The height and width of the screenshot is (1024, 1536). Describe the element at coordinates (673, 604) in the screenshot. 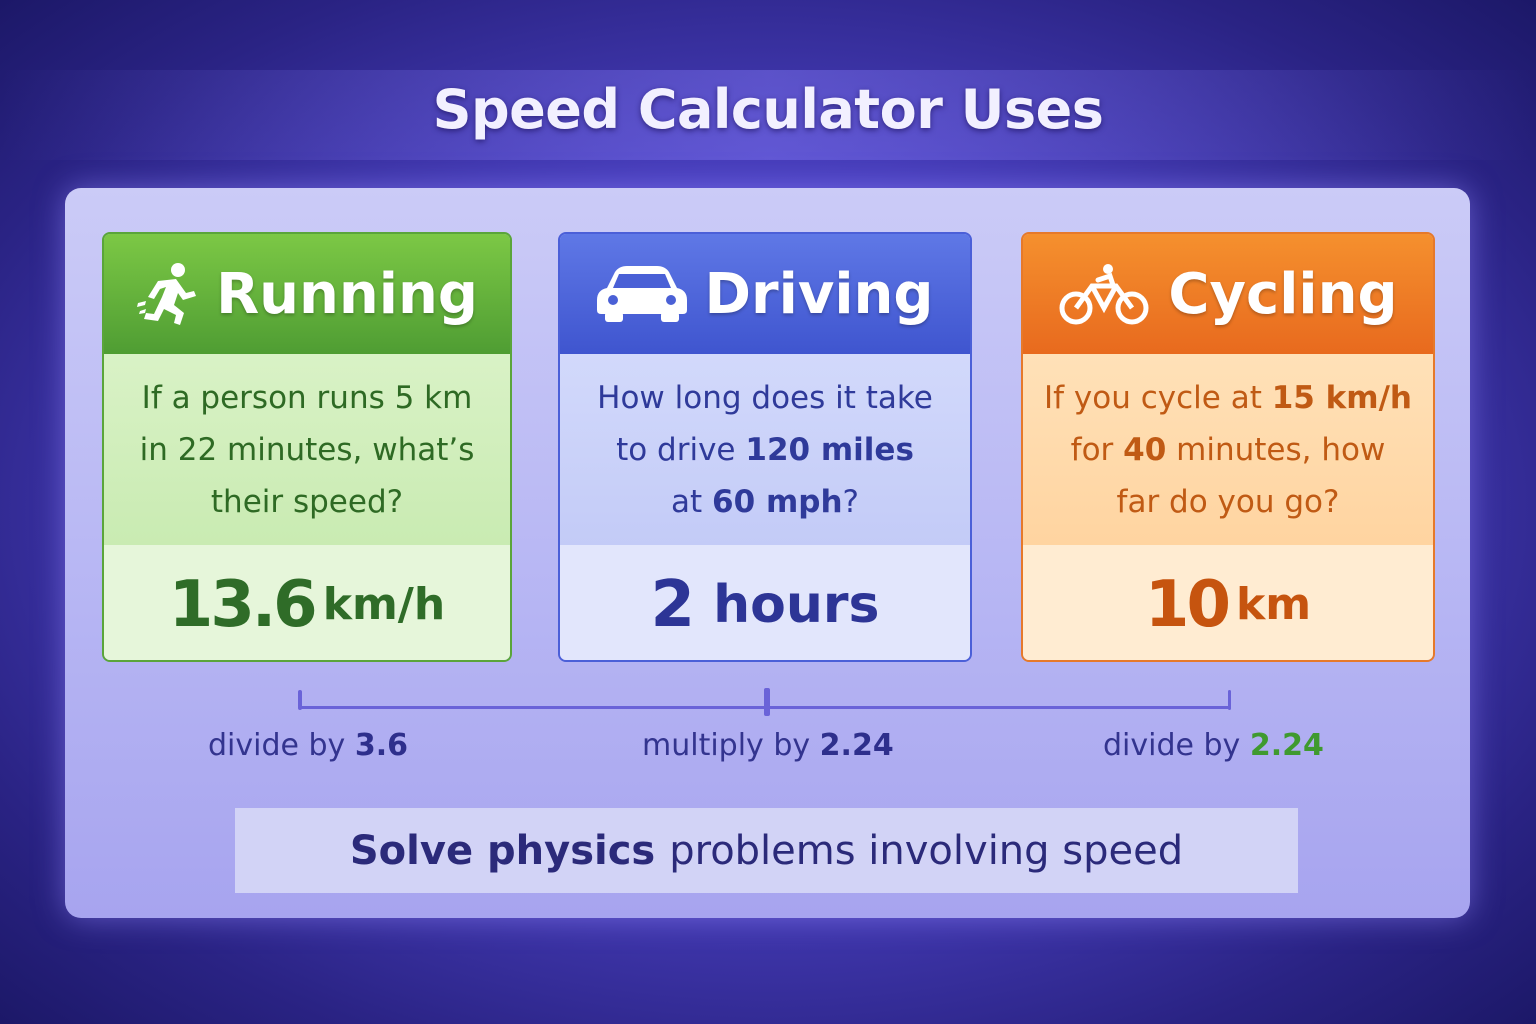

I see `answer-value: 2` at that location.